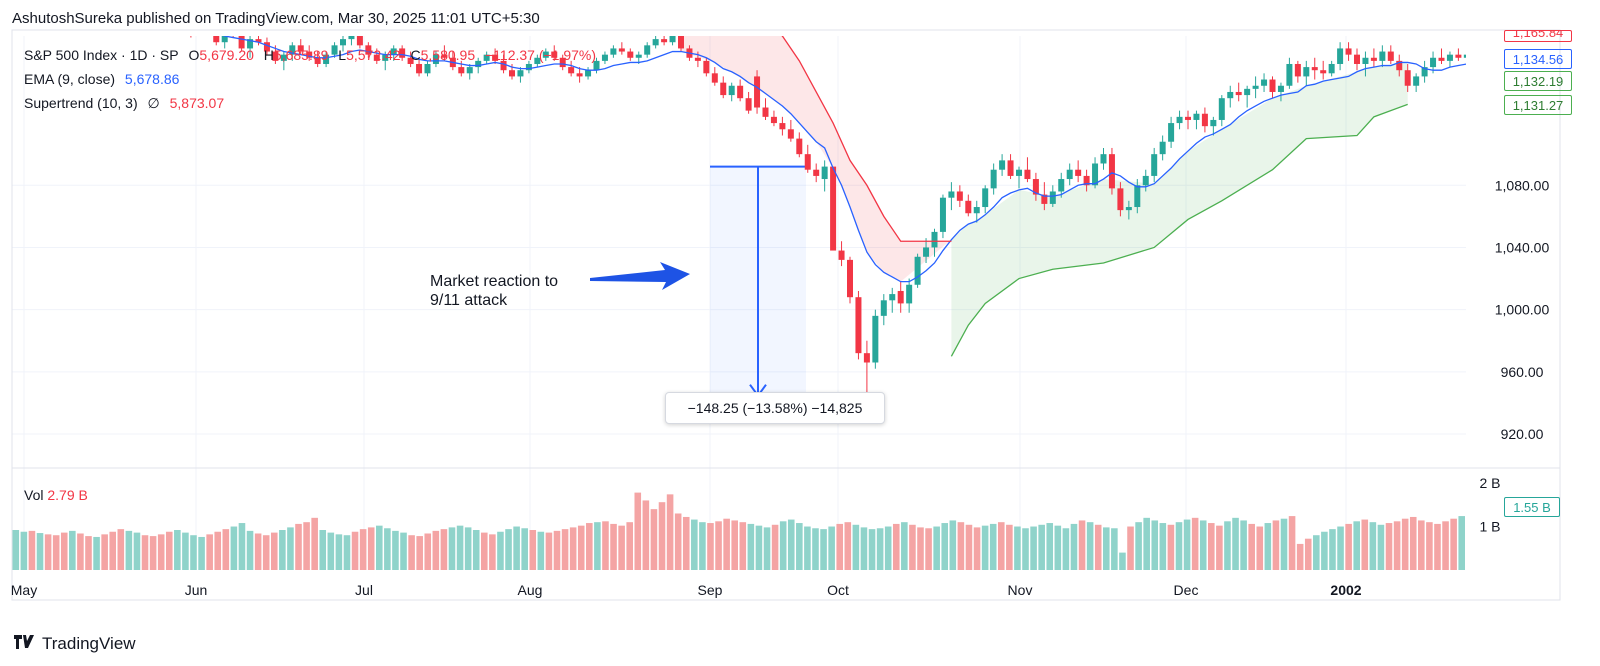 This screenshot has height=666, width=1600. Describe the element at coordinates (1538, 105) in the screenshot. I see `price-label-last: 1,131.27` at that location.